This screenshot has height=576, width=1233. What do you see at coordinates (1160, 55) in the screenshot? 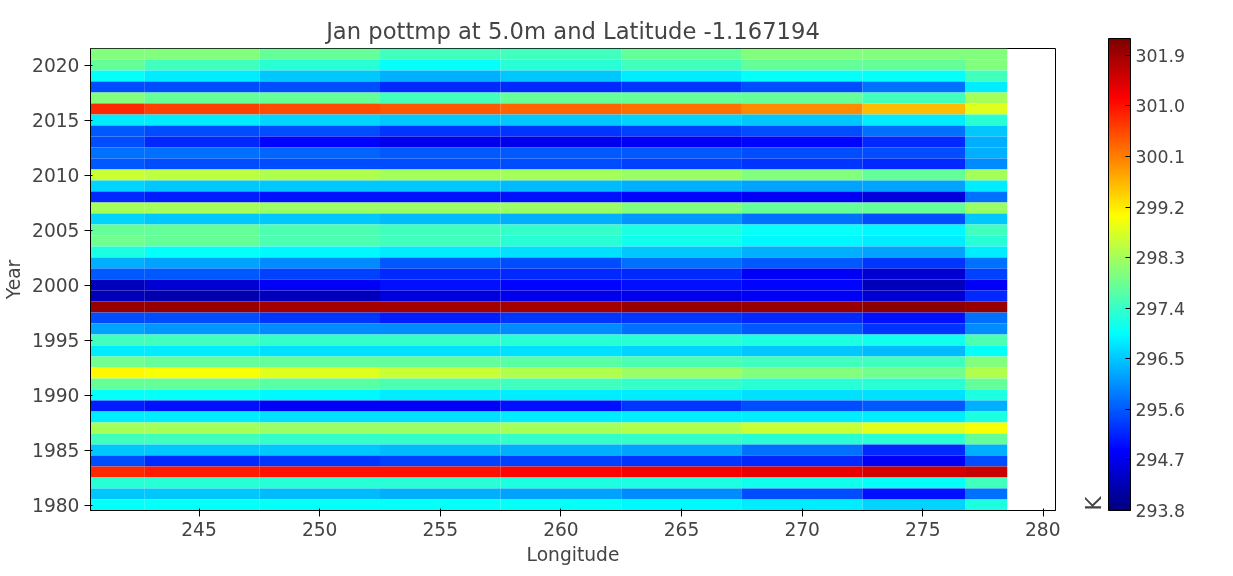
I see `color-bar-label: 301.9` at bounding box center [1160, 55].